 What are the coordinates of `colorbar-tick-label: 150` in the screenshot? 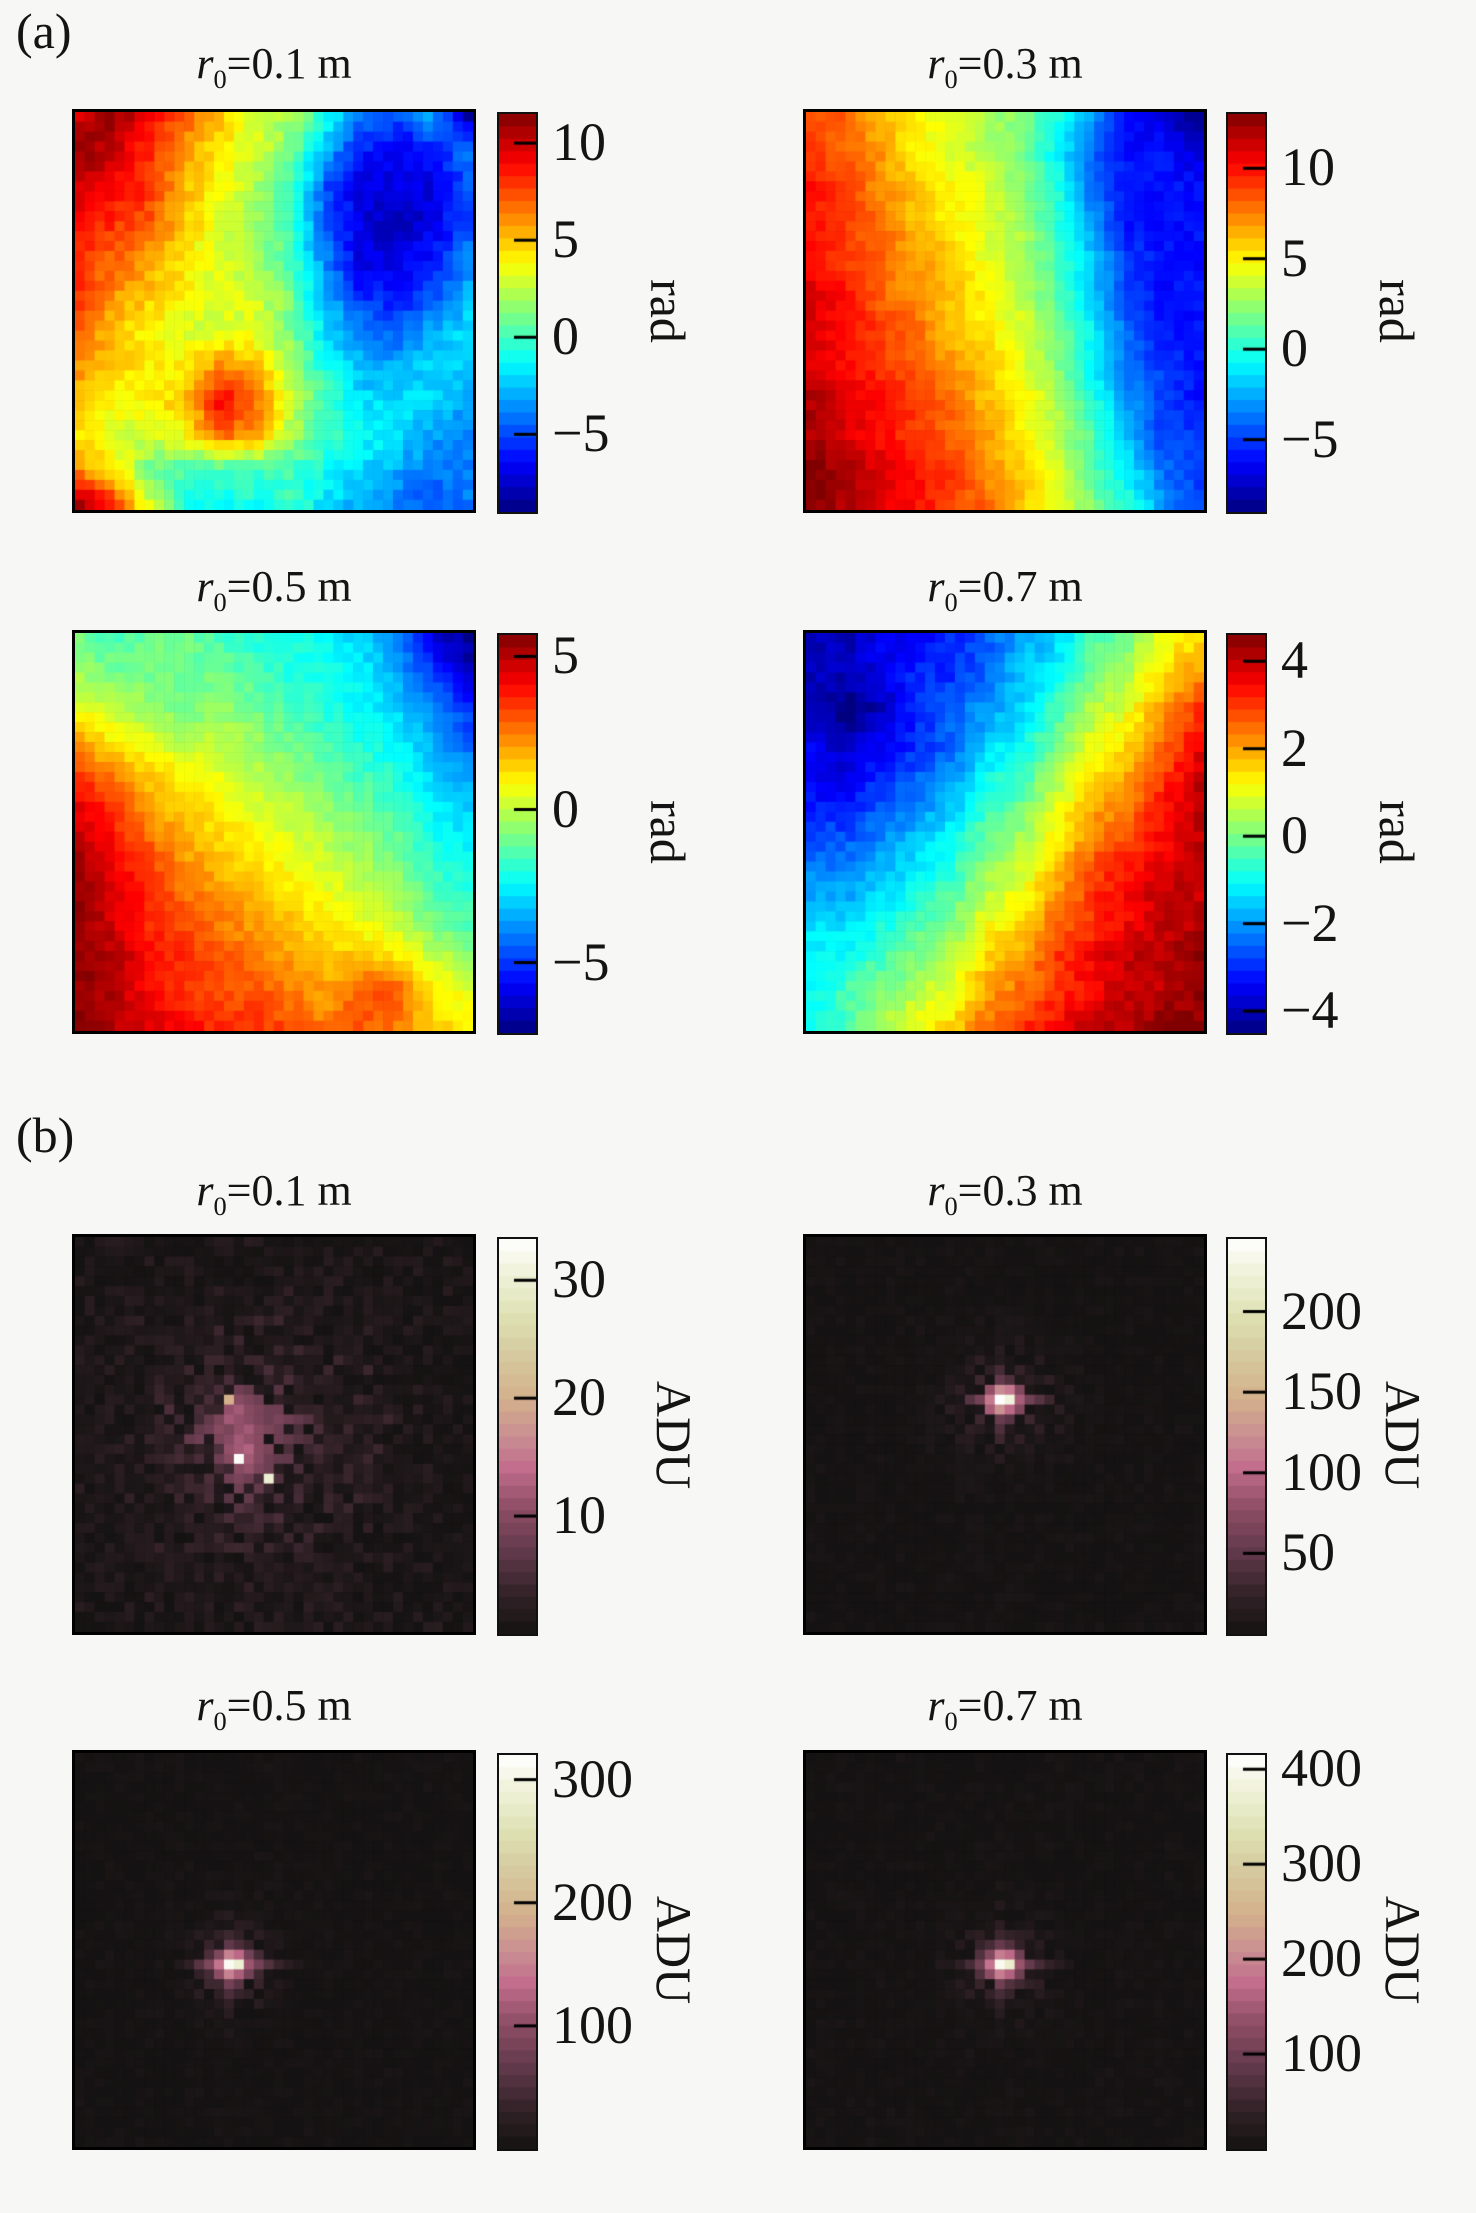 It's located at (1321, 1391).